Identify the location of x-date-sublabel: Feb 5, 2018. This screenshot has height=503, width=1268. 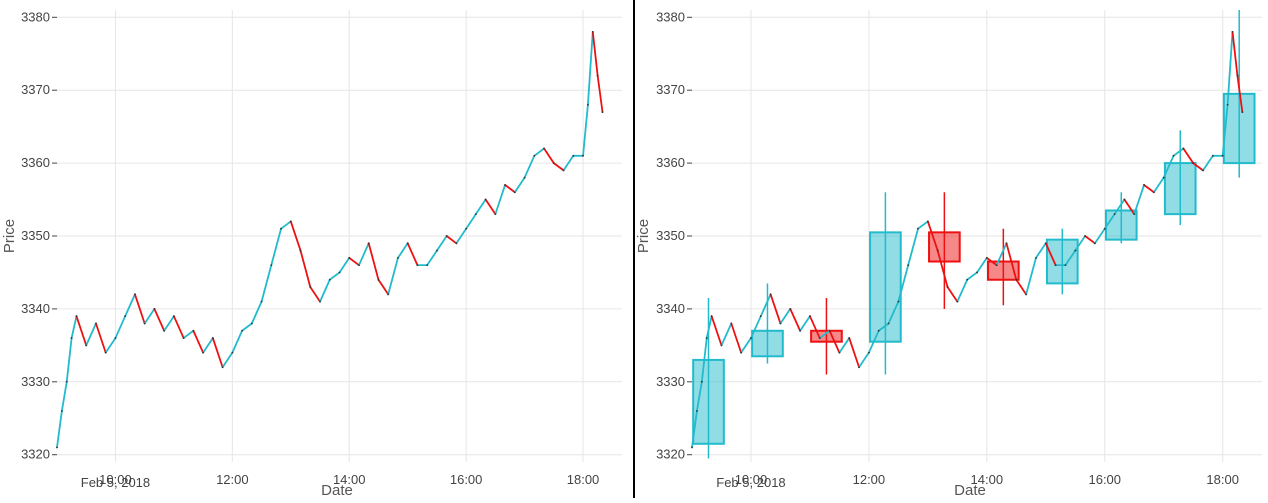
(750, 482).